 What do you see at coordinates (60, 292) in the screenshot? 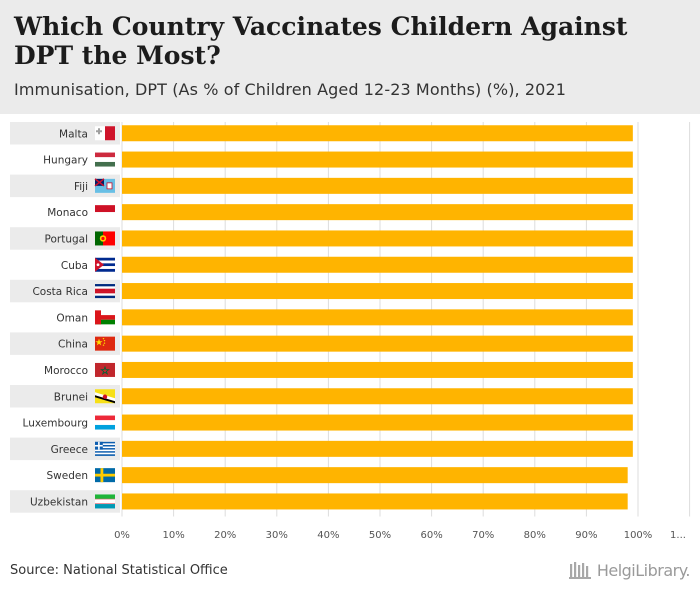
I see `category-label: Costa Rica` at bounding box center [60, 292].